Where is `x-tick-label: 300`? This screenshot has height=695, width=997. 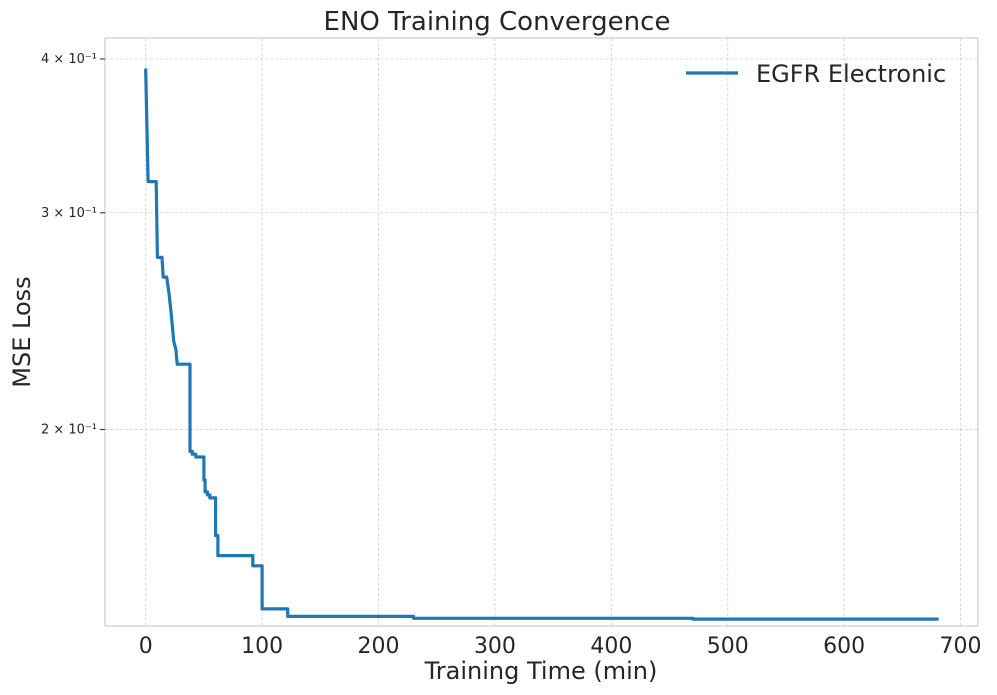
x-tick-label: 300 is located at coordinates (495, 646).